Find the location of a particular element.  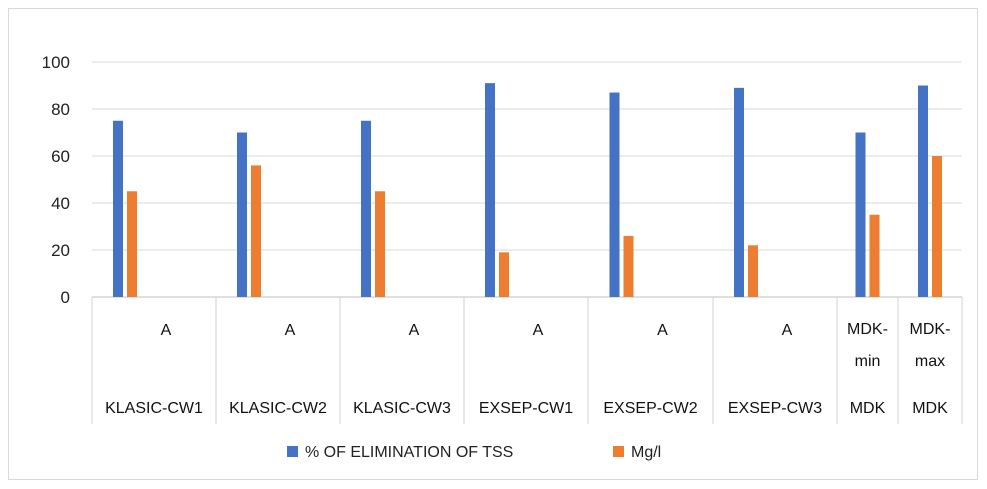

legend-label-mg-per-l: Mg/l is located at coordinates (646, 452).